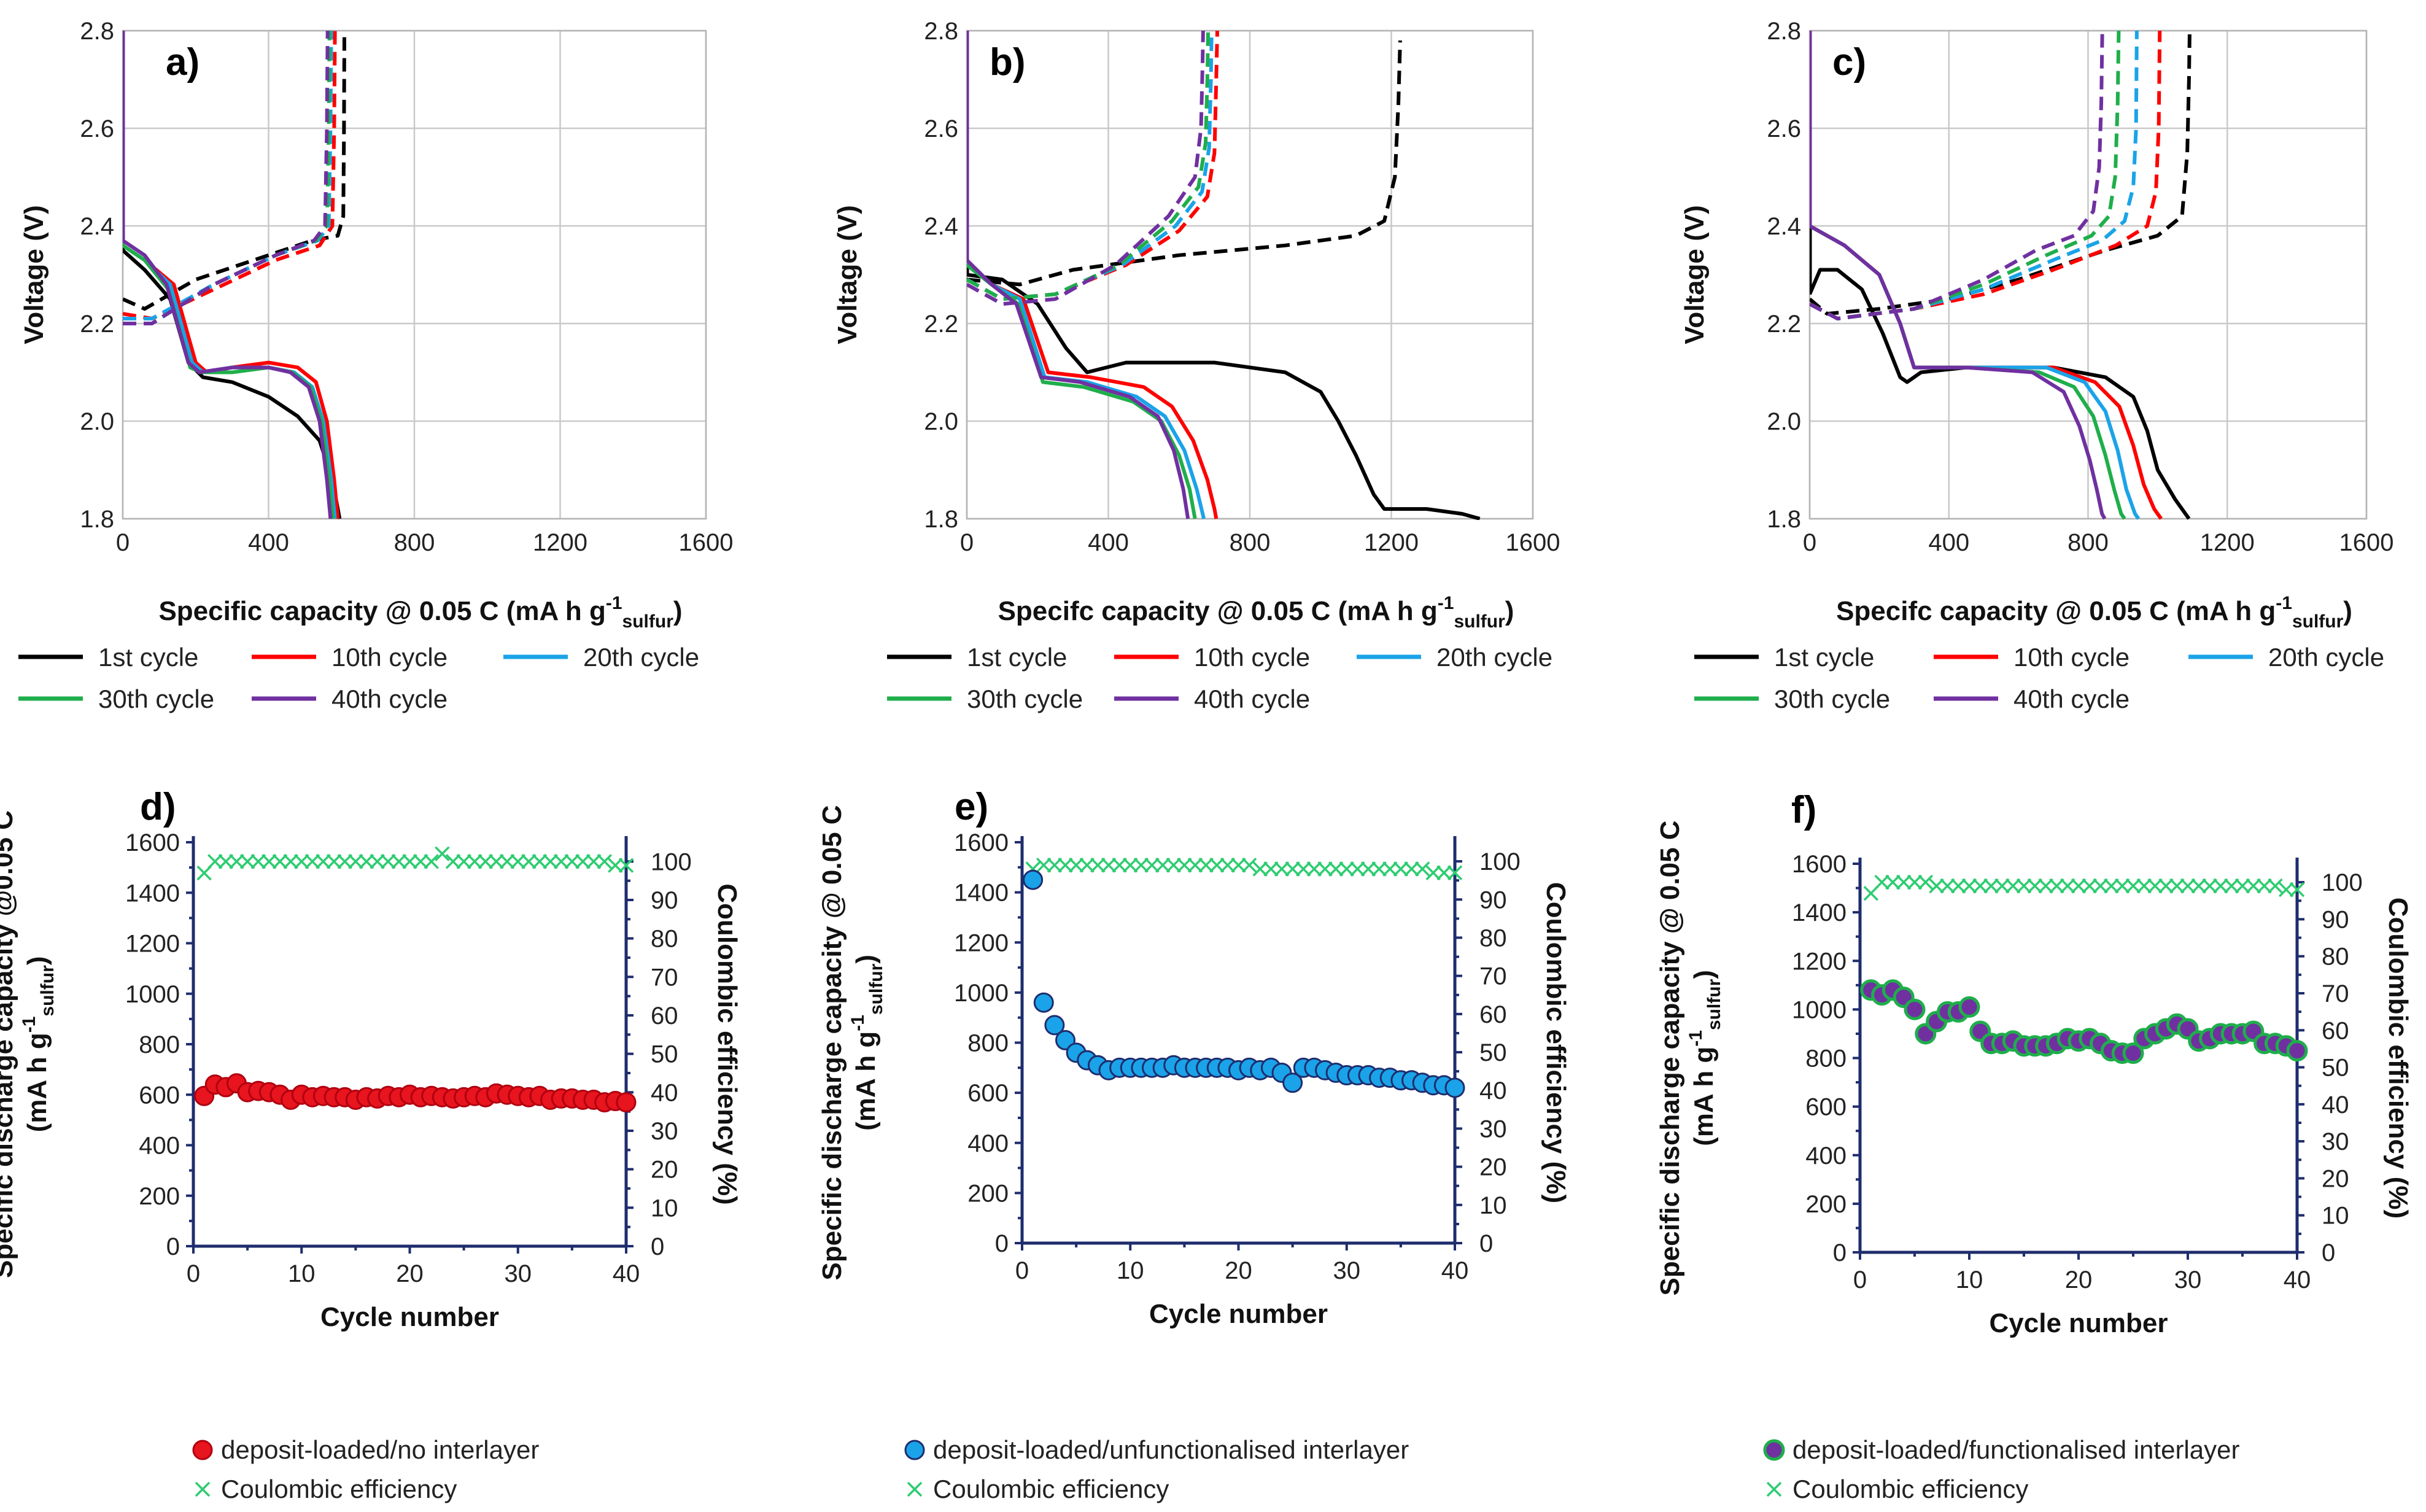  What do you see at coordinates (97, 519) in the screenshot?
I see `y-tick-label: 1.8` at bounding box center [97, 519].